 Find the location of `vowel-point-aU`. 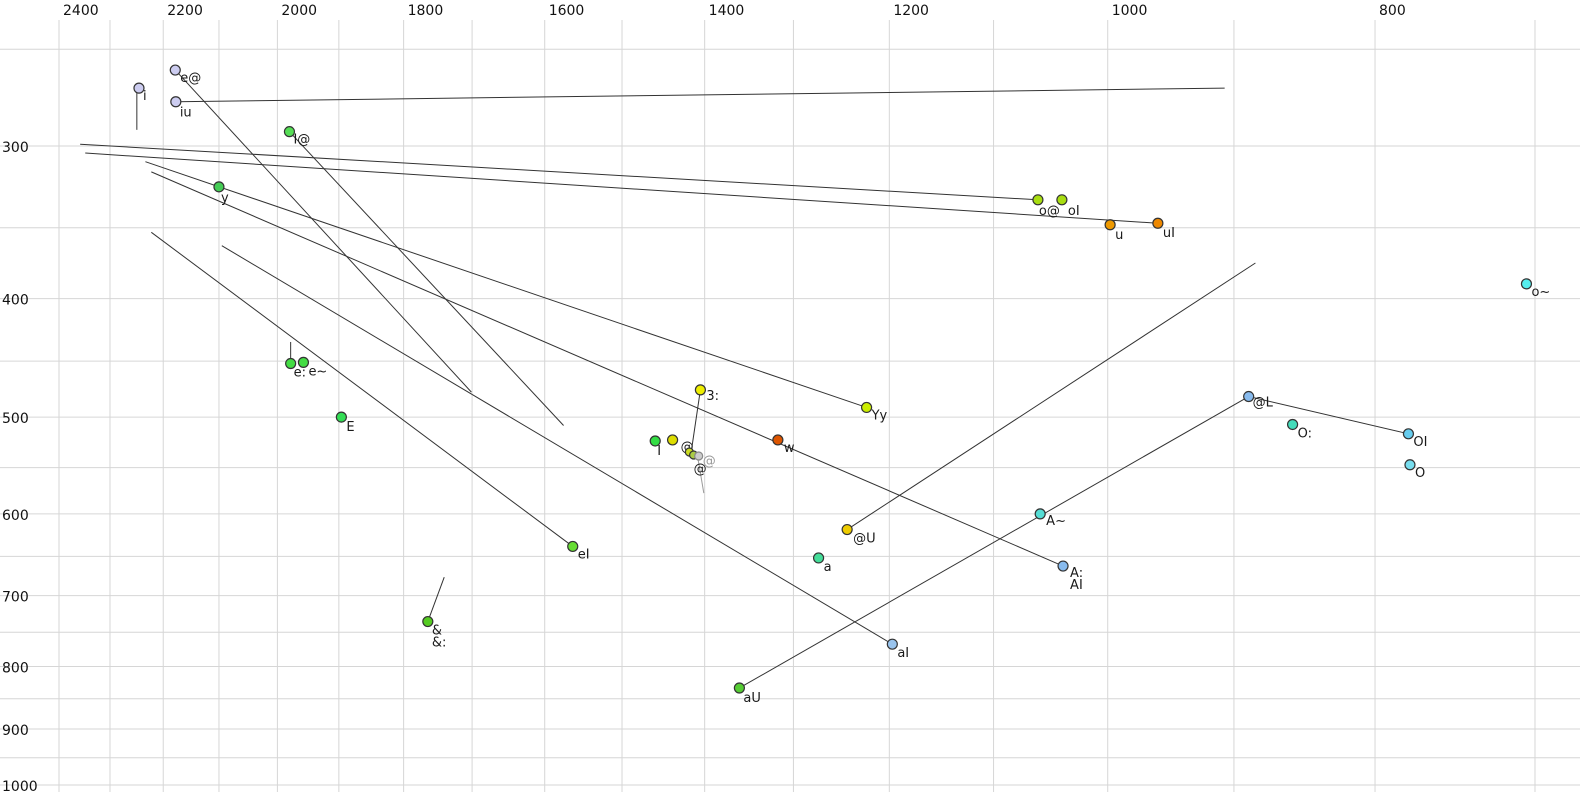

vowel-point-aU is located at coordinates (739, 688).